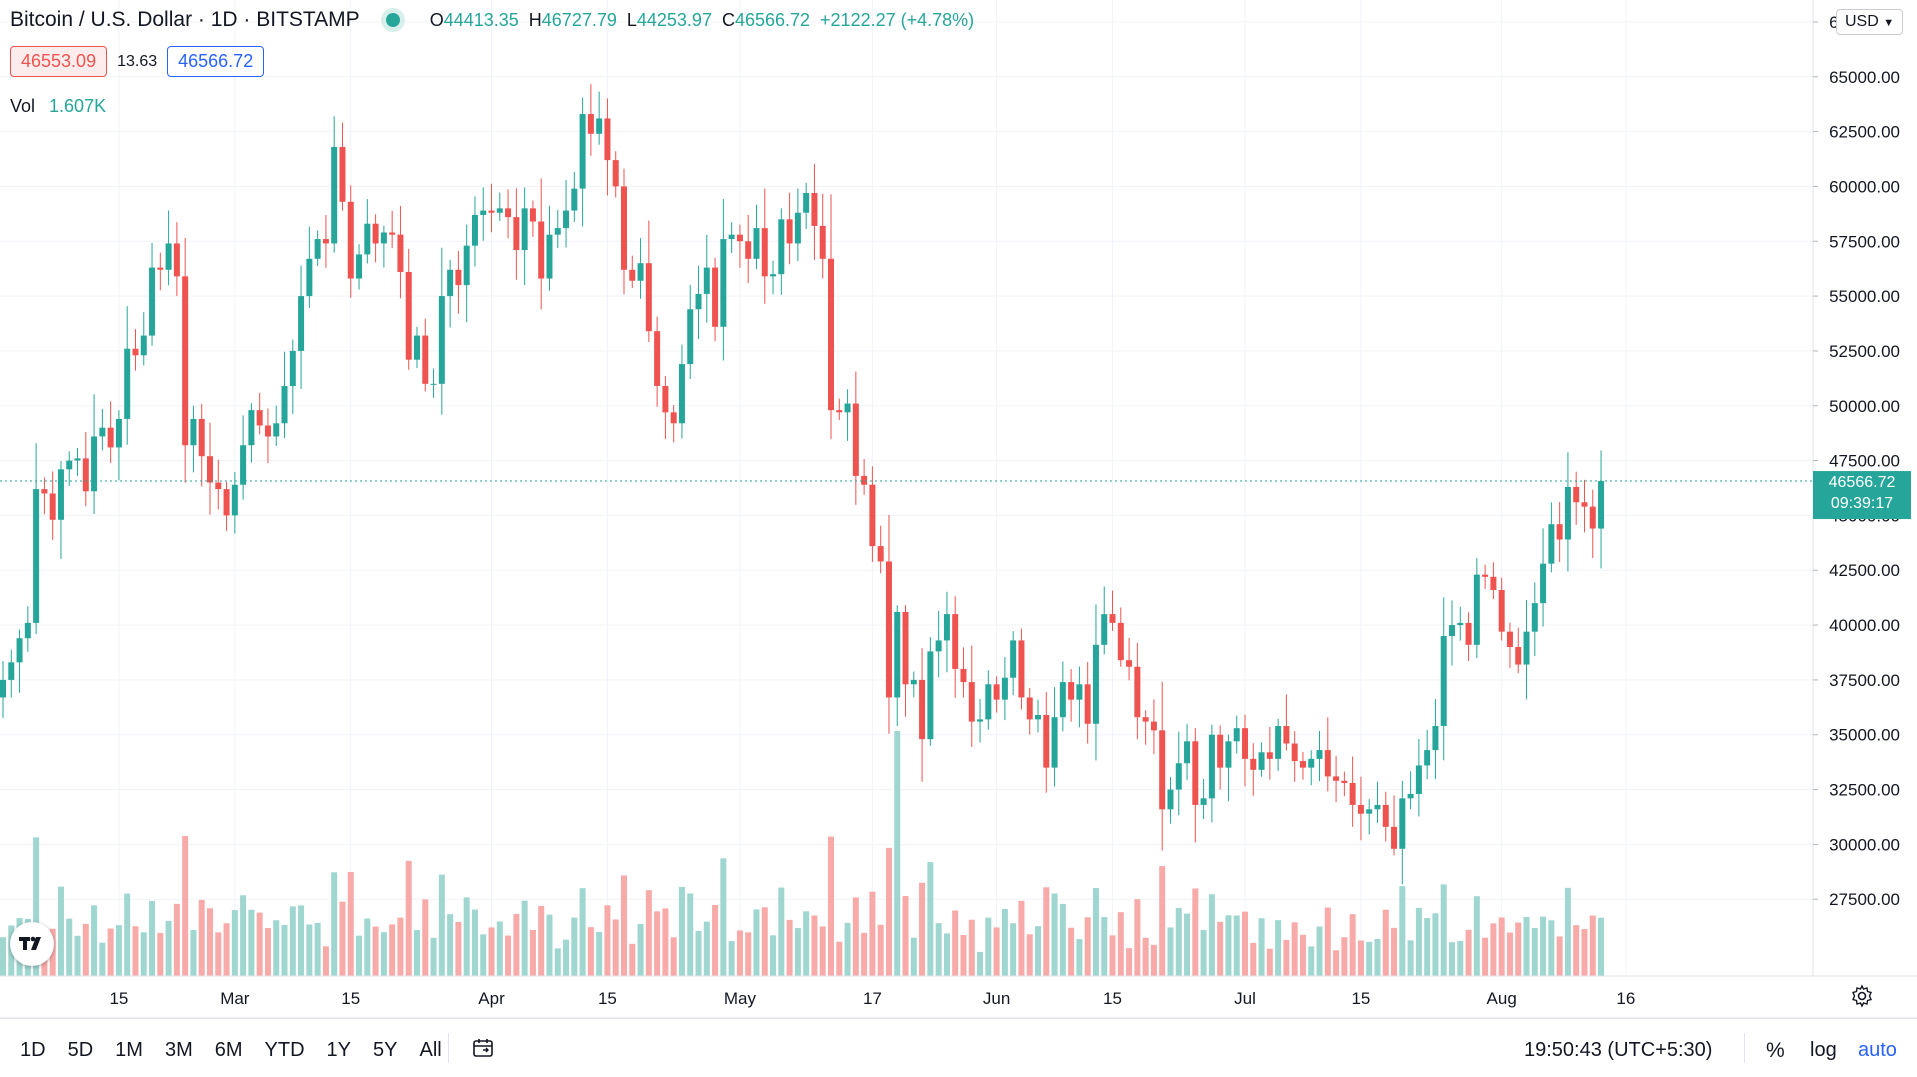 The width and height of the screenshot is (1917, 1077). Describe the element at coordinates (339, 1050) in the screenshot. I see `range-1y-button: 1Y` at that location.